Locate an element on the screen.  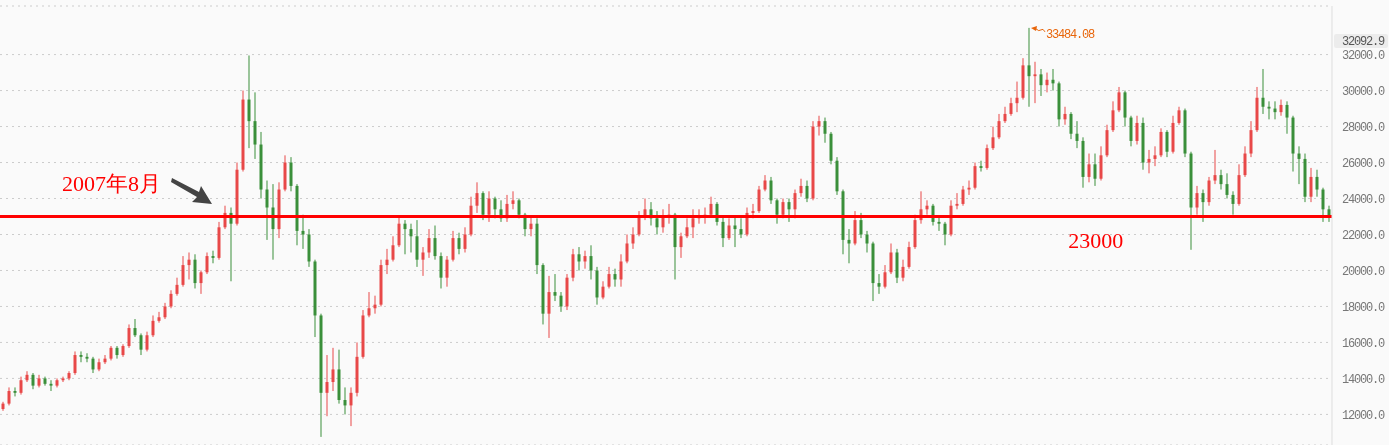
y-tick-label: 32000.0 is located at coordinates (1364, 55).